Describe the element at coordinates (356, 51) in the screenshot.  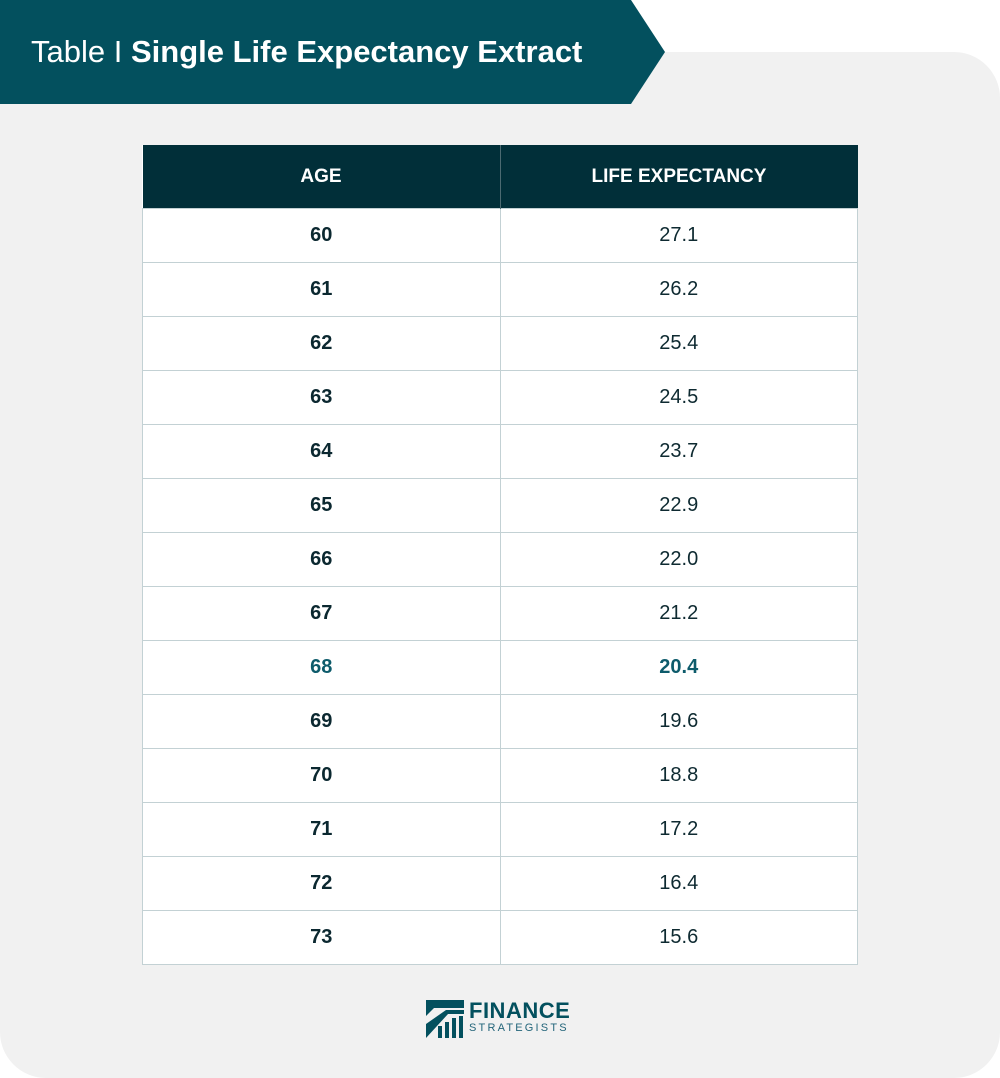
I see `title-main: Single Life Expectancy Extract` at that location.